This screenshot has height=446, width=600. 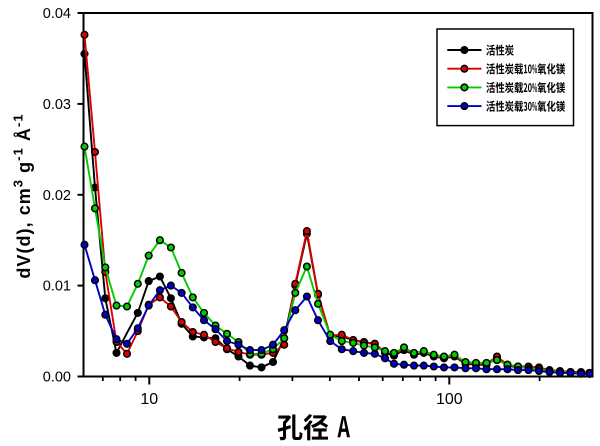 What do you see at coordinates (449, 399) in the screenshot?
I see `svg-text: 100` at bounding box center [449, 399].